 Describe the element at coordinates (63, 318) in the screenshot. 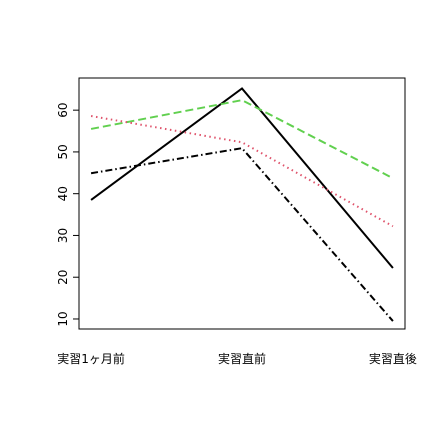

I see `y-tick-label: 10` at that location.